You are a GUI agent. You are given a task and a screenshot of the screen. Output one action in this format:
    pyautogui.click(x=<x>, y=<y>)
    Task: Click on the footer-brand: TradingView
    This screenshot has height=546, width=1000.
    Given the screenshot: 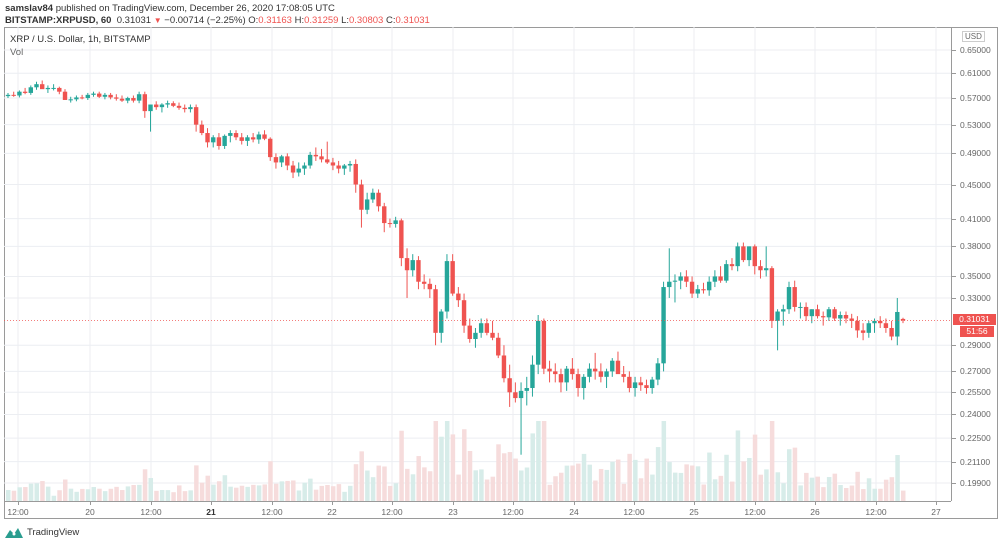 What is the action you would take?
    pyautogui.click(x=42, y=532)
    